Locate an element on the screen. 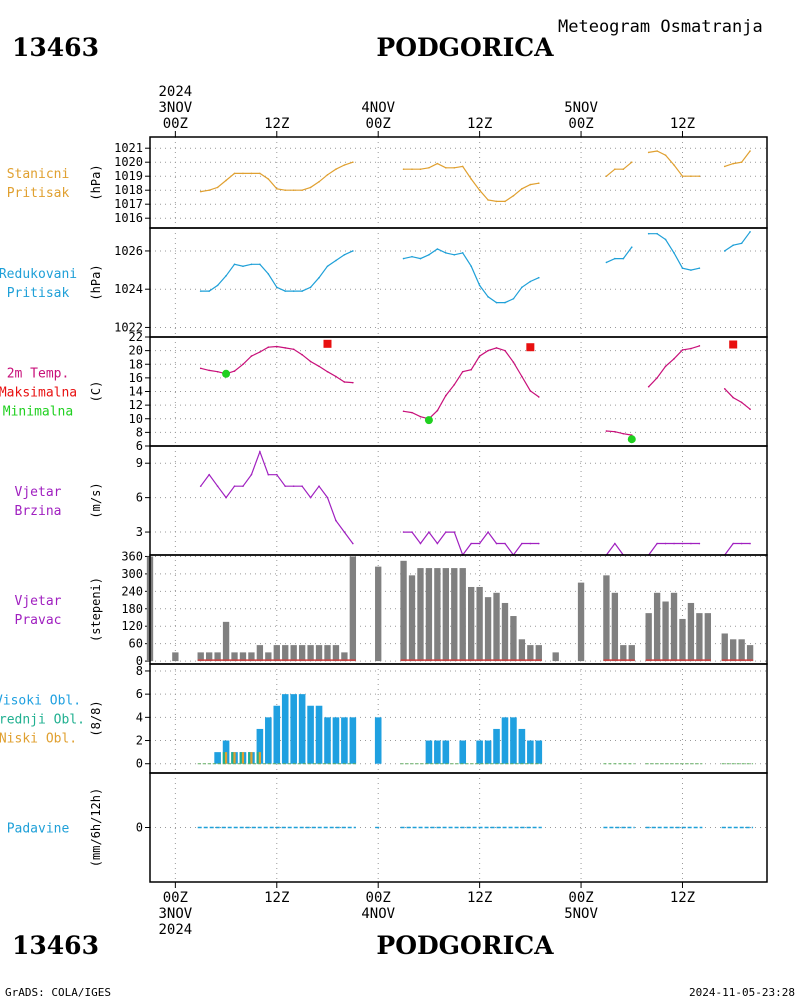 Image resolution: width=800 pixels, height=1000 pixels. ytick-label: 1018 is located at coordinates (128, 190).